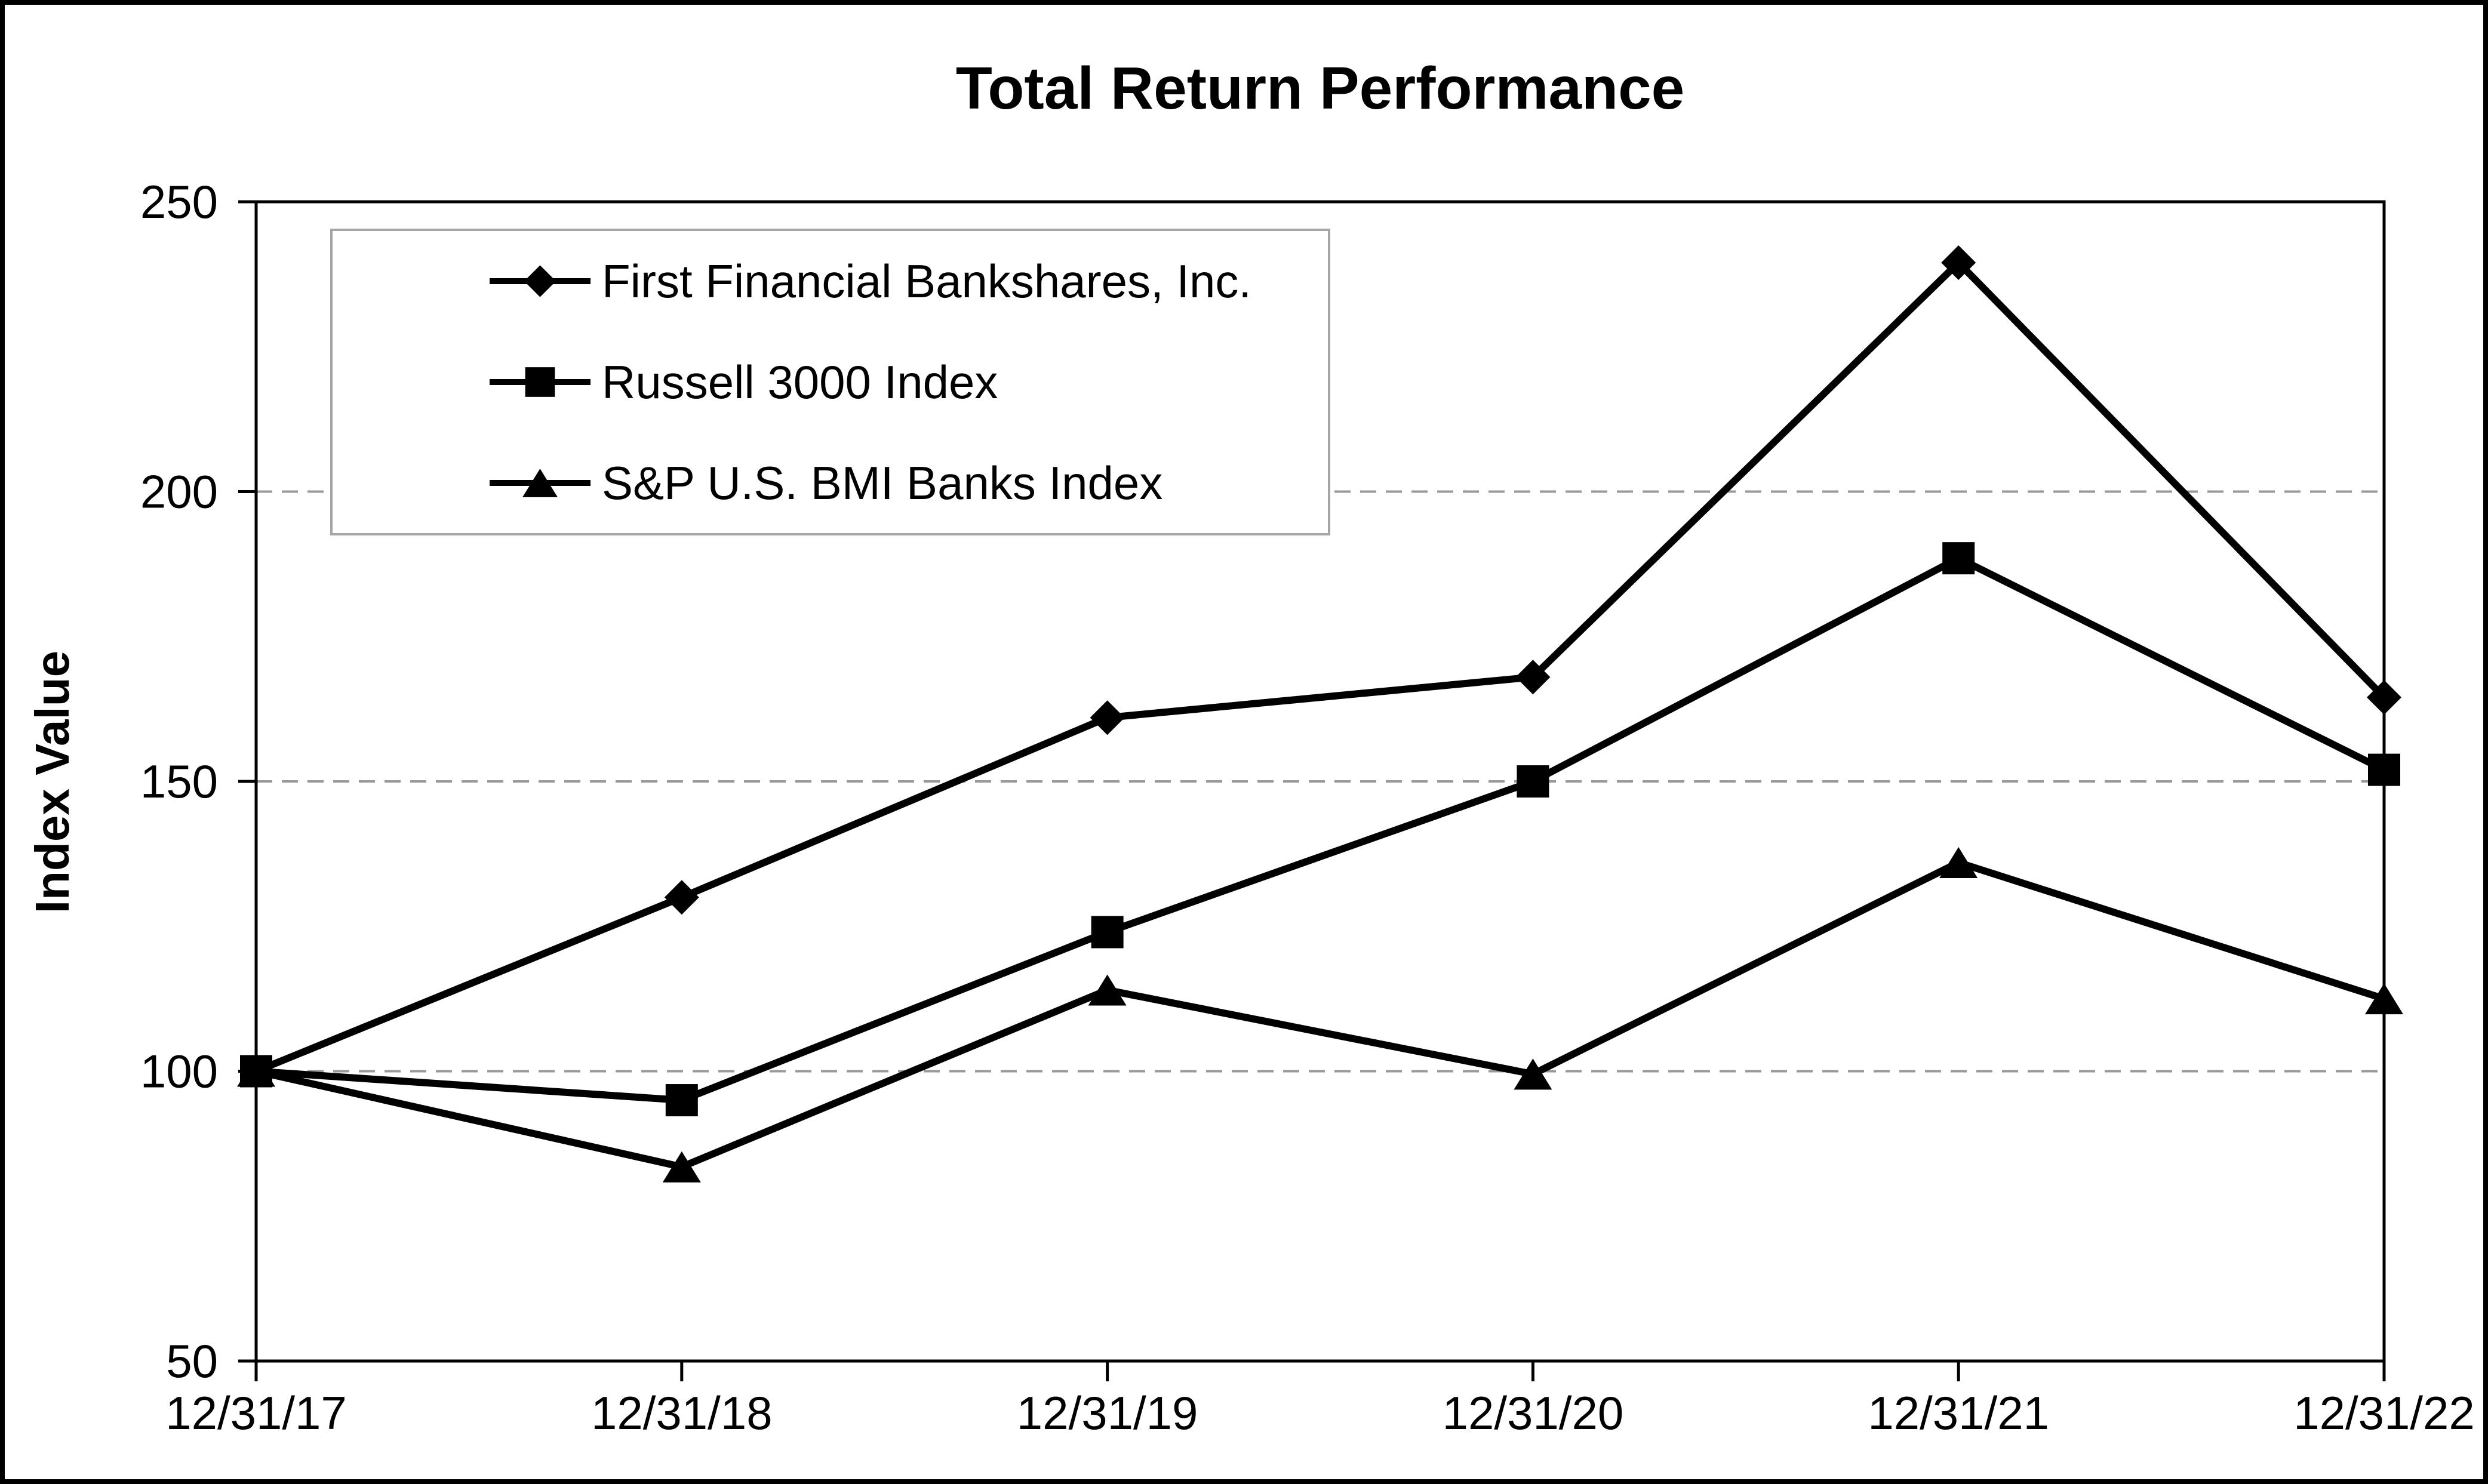 This screenshot has height=1484, width=2488. Describe the element at coordinates (682, 1413) in the screenshot. I see `x-tick-label: 12/31/18` at that location.